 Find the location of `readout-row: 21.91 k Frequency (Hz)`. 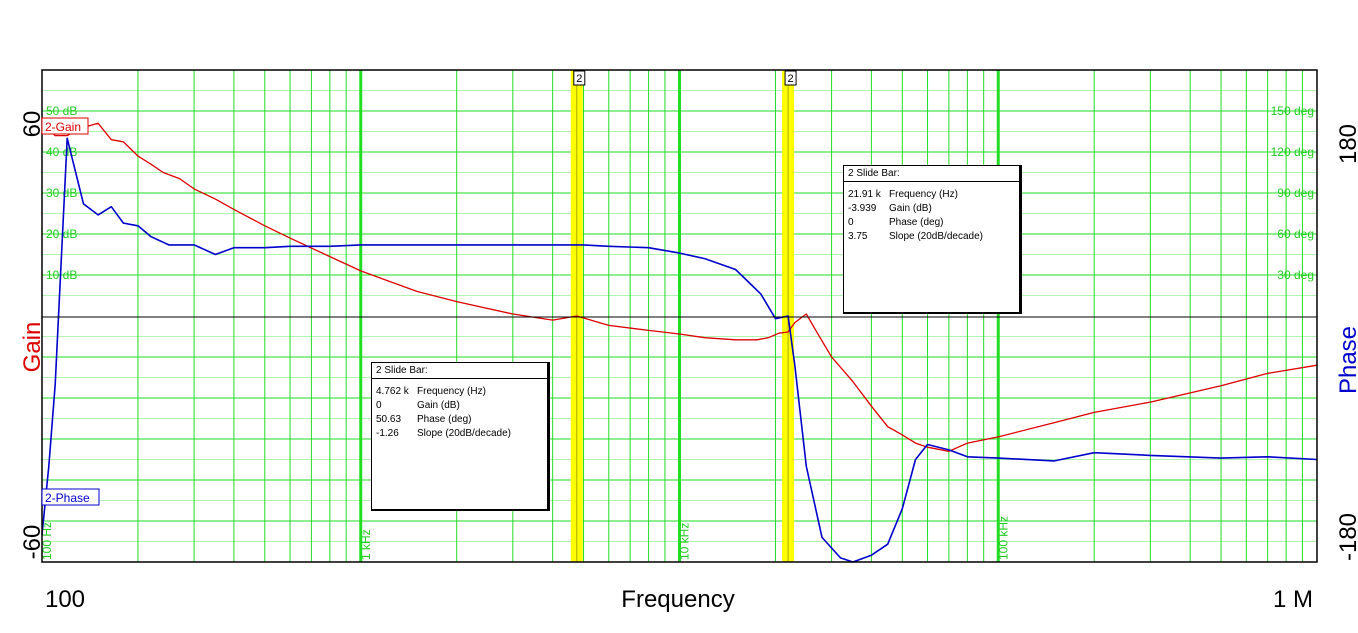

readout-row: 21.91 k Frequency (Hz) is located at coordinates (931, 195).